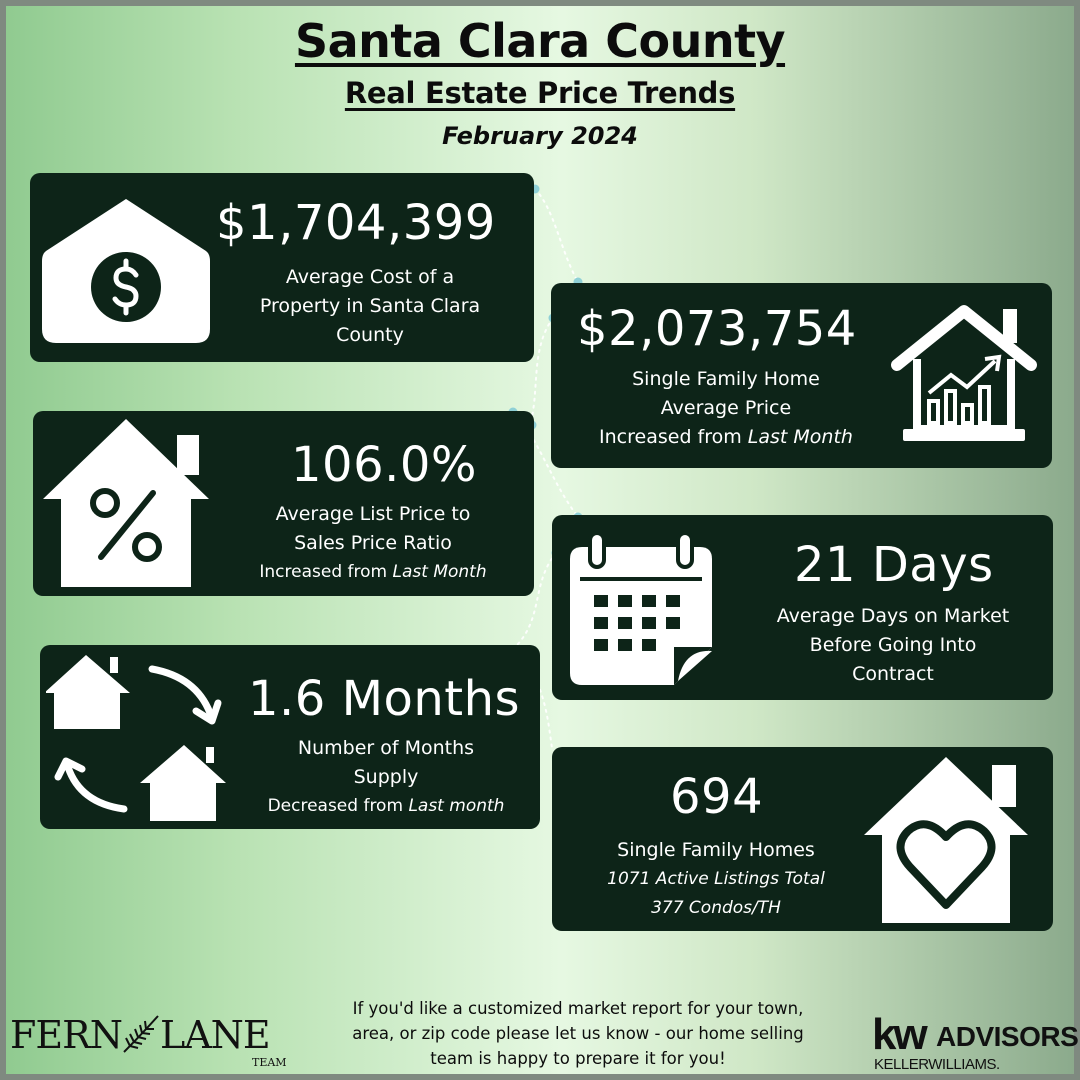 This screenshot has width=1080, height=1080. I want to click on house-chart-icon, so click(964, 373).